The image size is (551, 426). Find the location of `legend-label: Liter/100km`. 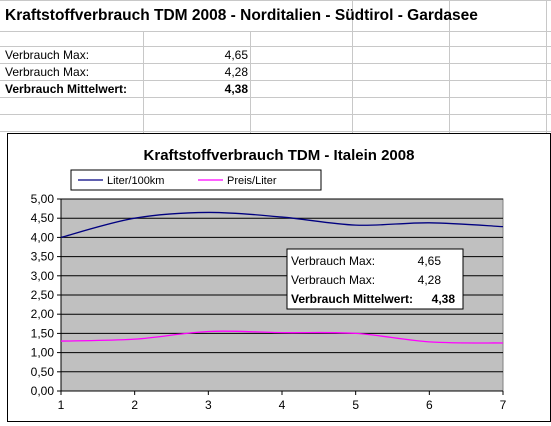

legend-label: Liter/100km is located at coordinates (135, 181).